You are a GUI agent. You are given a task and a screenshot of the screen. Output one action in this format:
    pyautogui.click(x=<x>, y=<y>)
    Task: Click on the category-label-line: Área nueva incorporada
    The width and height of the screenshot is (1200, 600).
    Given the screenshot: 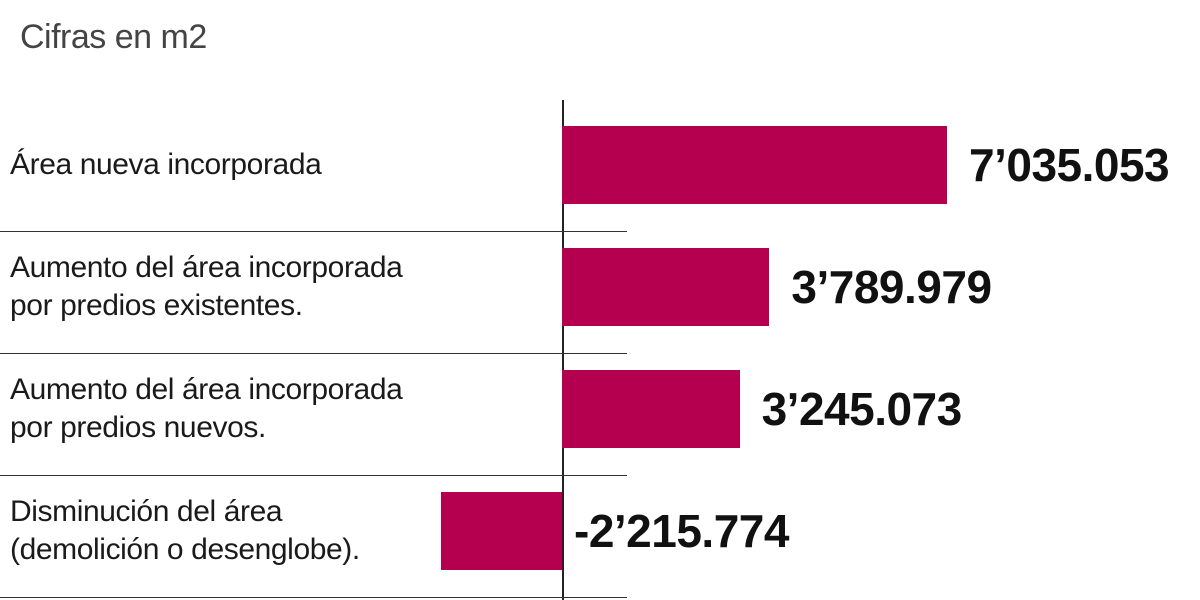 What is the action you would take?
    pyautogui.click(x=166, y=164)
    